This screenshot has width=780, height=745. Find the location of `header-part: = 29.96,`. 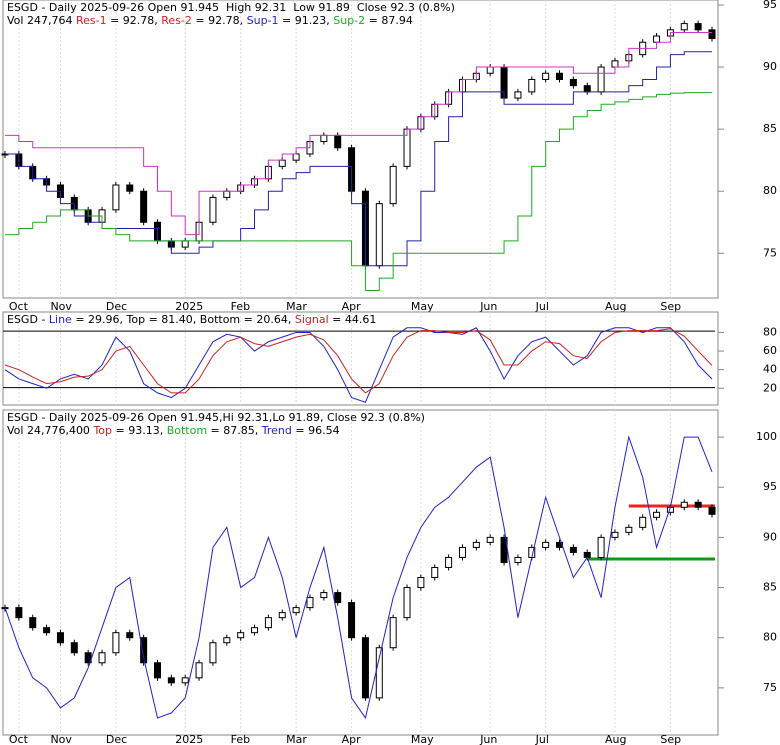

header-part: = 29.96, is located at coordinates (99, 319).